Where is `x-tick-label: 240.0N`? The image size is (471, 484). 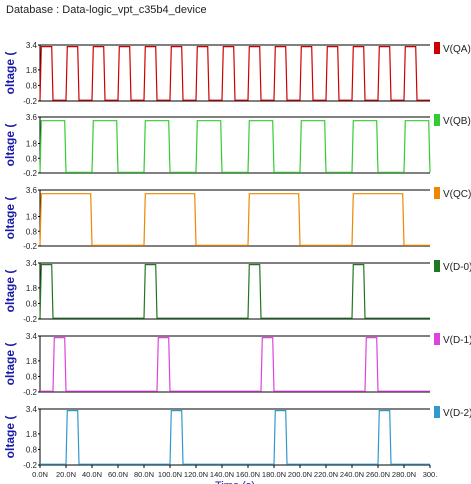
x-tick-label: 240.0N is located at coordinates (352, 474).